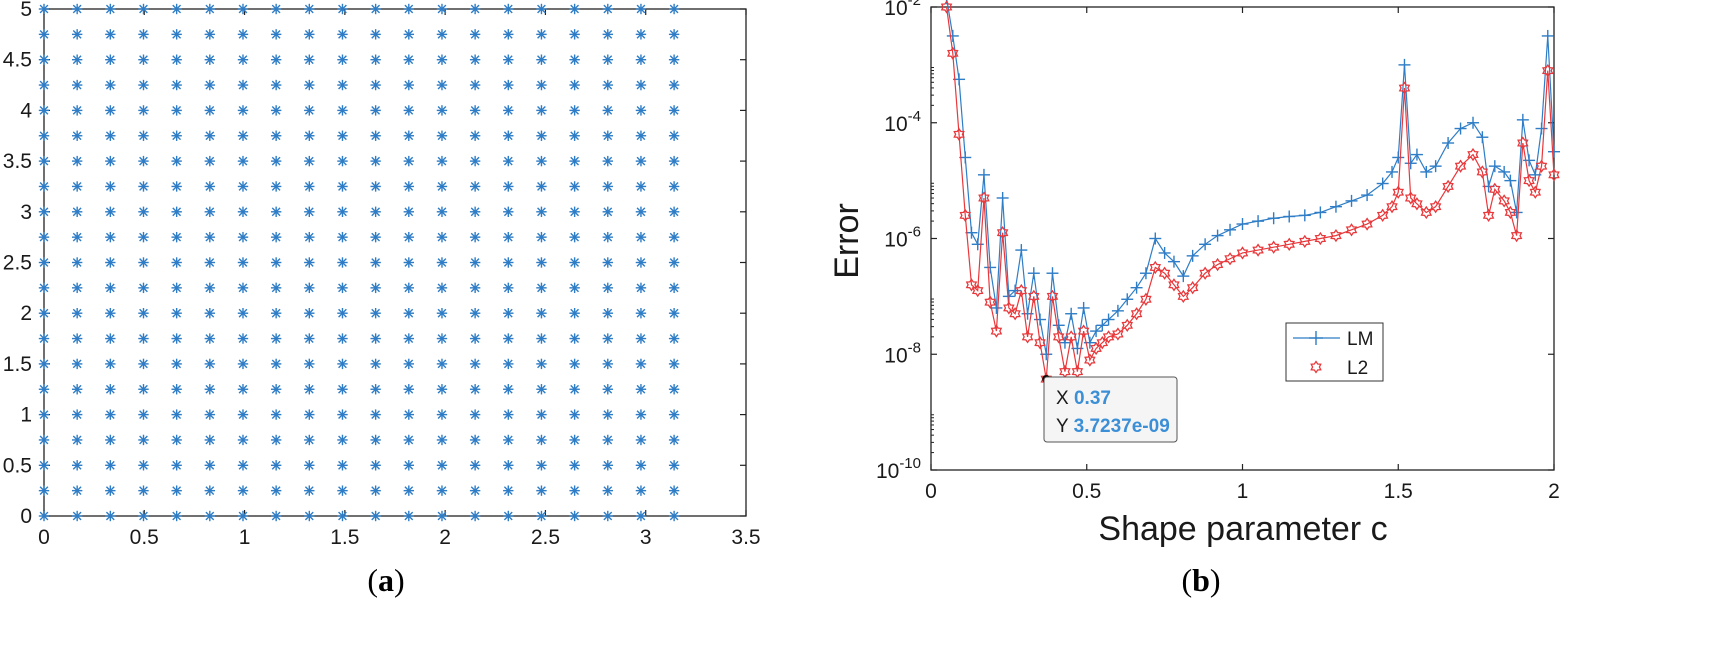 The height and width of the screenshot is (666, 1735). What do you see at coordinates (1092, 398) in the screenshot?
I see `datatip-x-value: 0.37` at bounding box center [1092, 398].